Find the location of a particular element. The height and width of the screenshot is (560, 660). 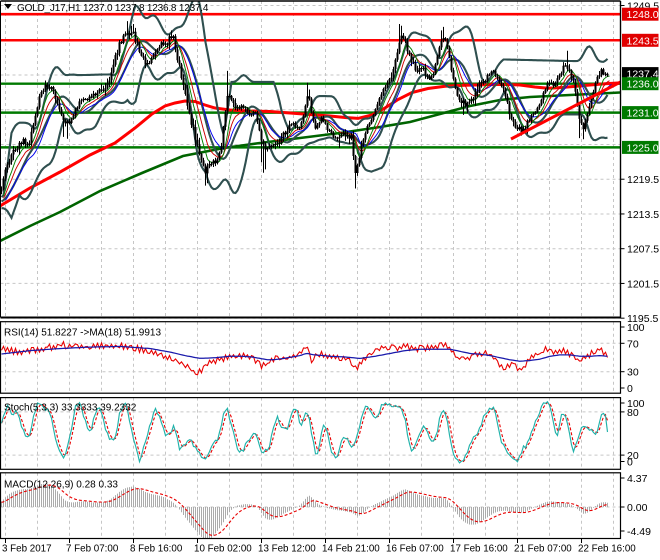

svg-text: 1243.5 is located at coordinates (643, 41).